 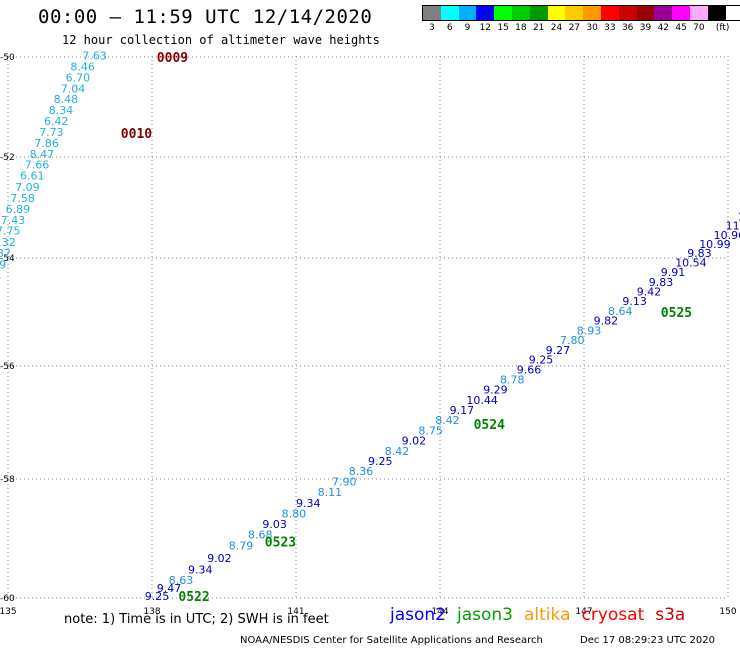 What do you see at coordinates (7, 158) in the screenshot?
I see `y-tick-label: -52` at bounding box center [7, 158].